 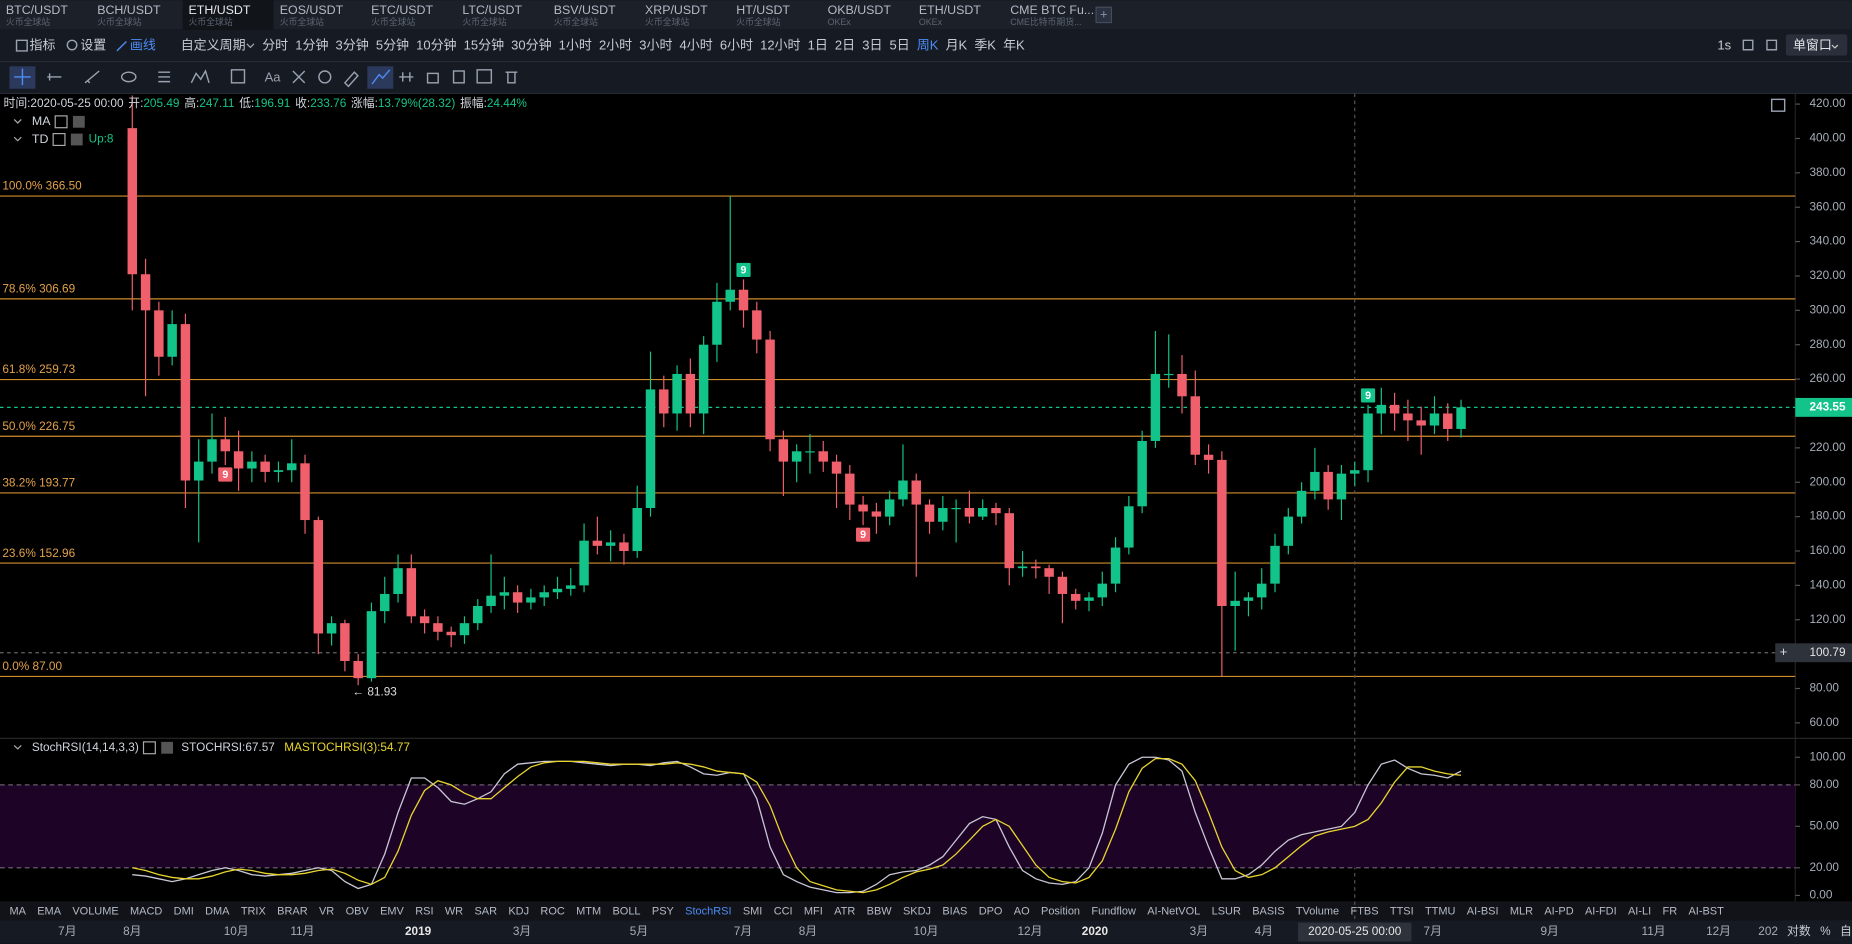 What do you see at coordinates (484, 76) in the screenshot?
I see `edit-tool` at bounding box center [484, 76].